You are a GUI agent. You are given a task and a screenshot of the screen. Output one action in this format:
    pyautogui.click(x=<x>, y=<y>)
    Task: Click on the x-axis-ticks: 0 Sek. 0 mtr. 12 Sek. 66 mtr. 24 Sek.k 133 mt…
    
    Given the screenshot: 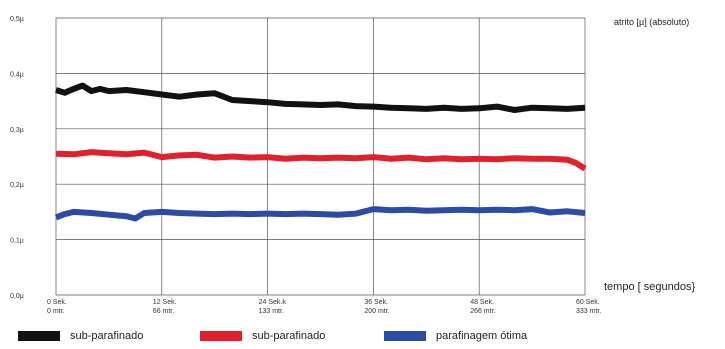 What is the action you would take?
    pyautogui.click(x=324, y=307)
    